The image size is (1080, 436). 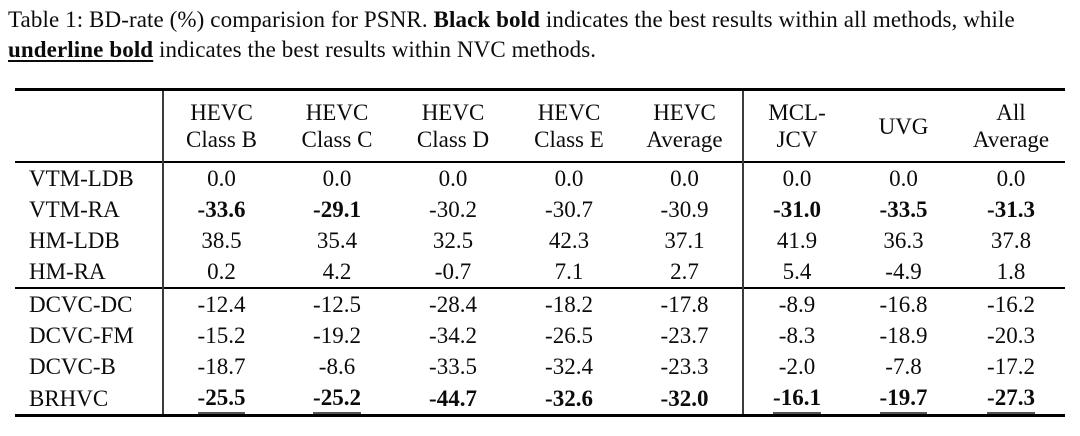 What do you see at coordinates (903, 366) in the screenshot?
I see `cell-value: -7.8` at bounding box center [903, 366].